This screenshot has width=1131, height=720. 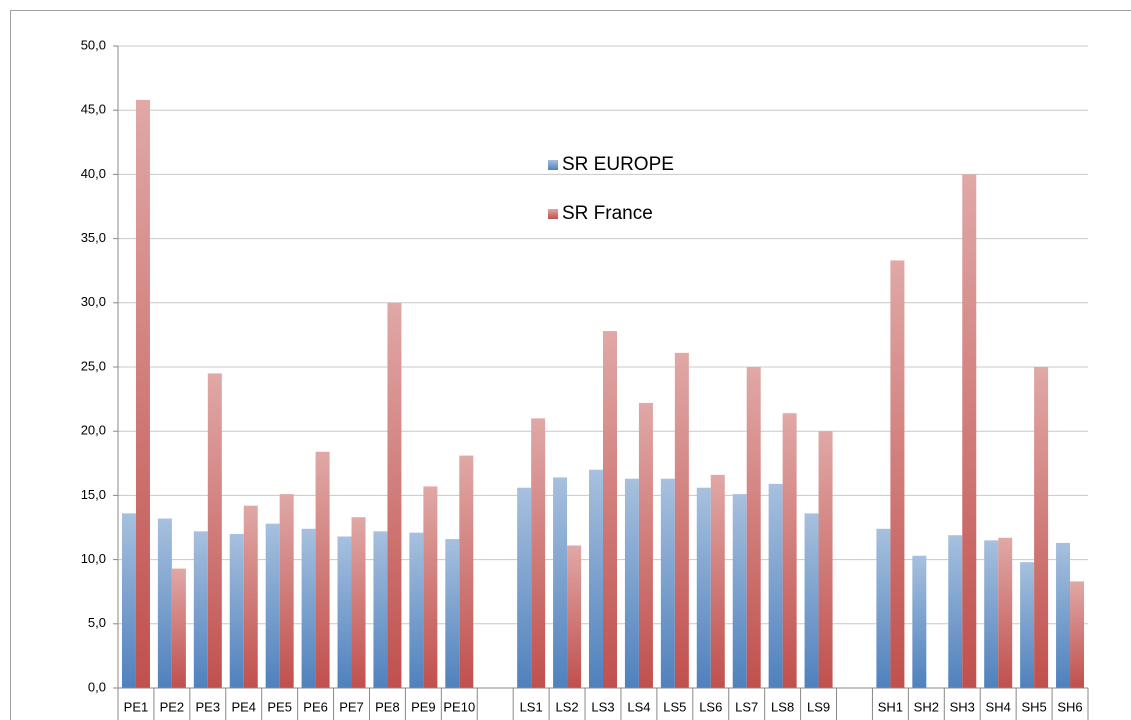 What do you see at coordinates (607, 213) in the screenshot?
I see `legend-label: SR France` at bounding box center [607, 213].